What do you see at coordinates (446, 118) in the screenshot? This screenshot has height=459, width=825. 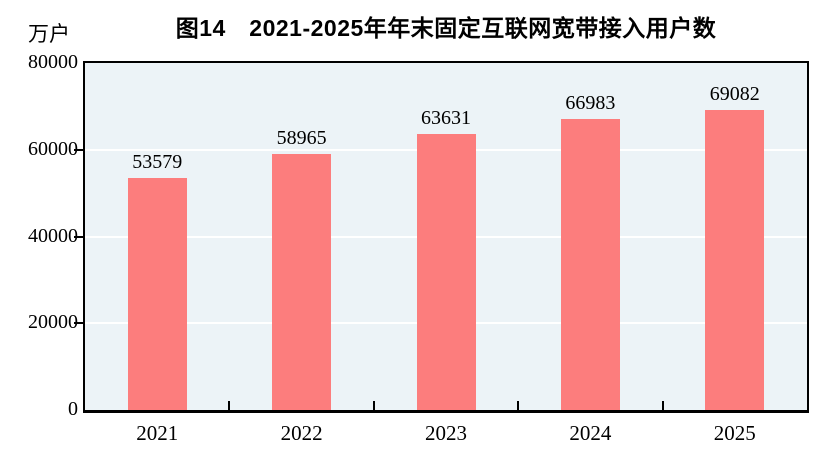 I see `bar-value-label: 63631` at bounding box center [446, 118].